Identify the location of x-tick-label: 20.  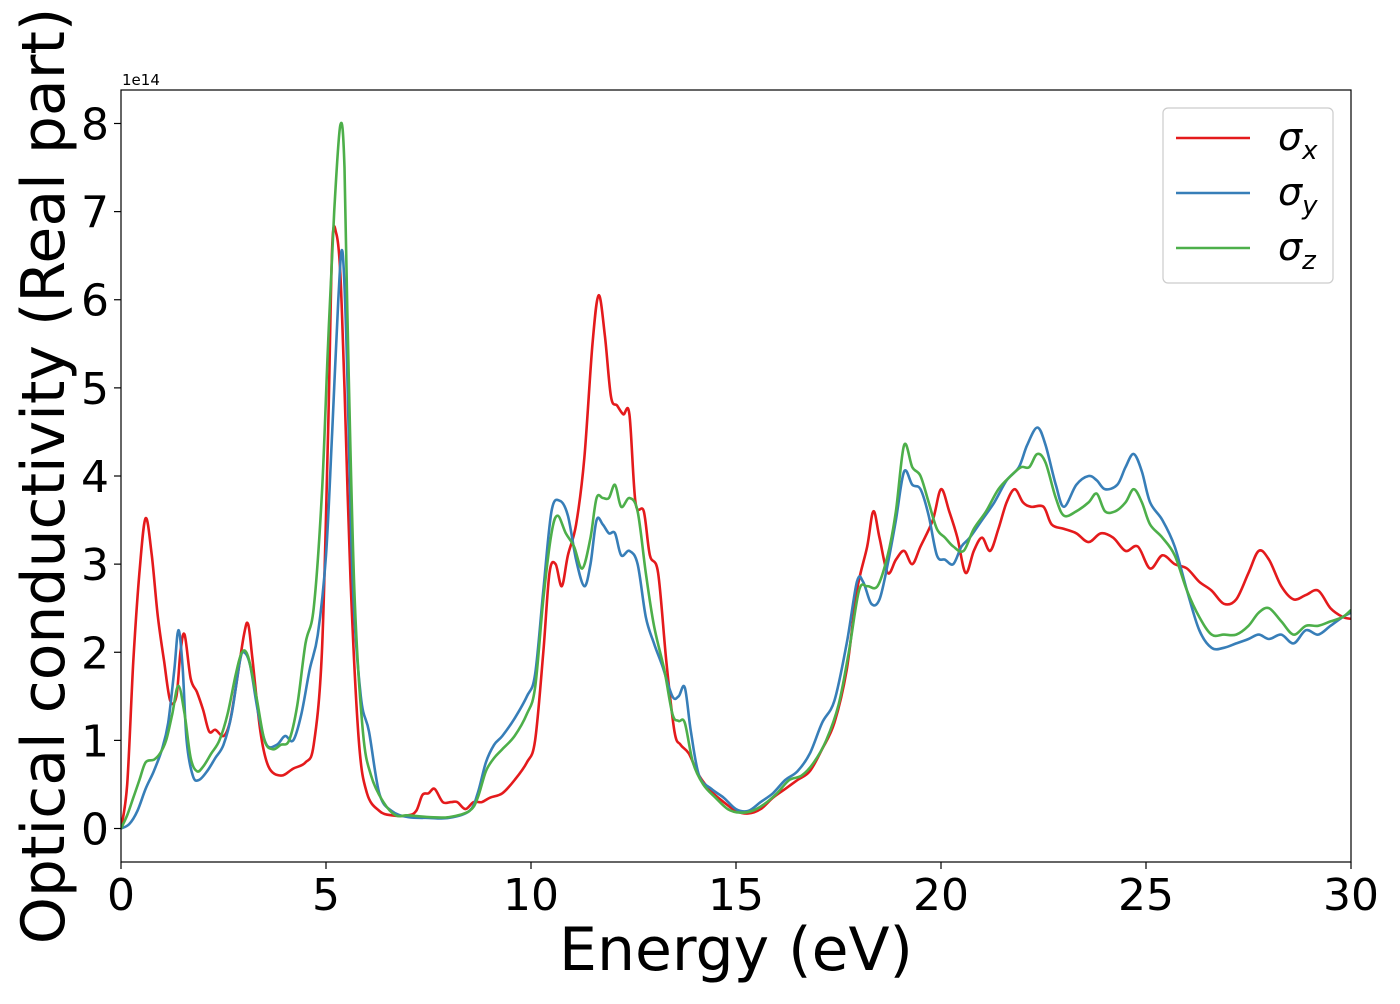
(941, 895).